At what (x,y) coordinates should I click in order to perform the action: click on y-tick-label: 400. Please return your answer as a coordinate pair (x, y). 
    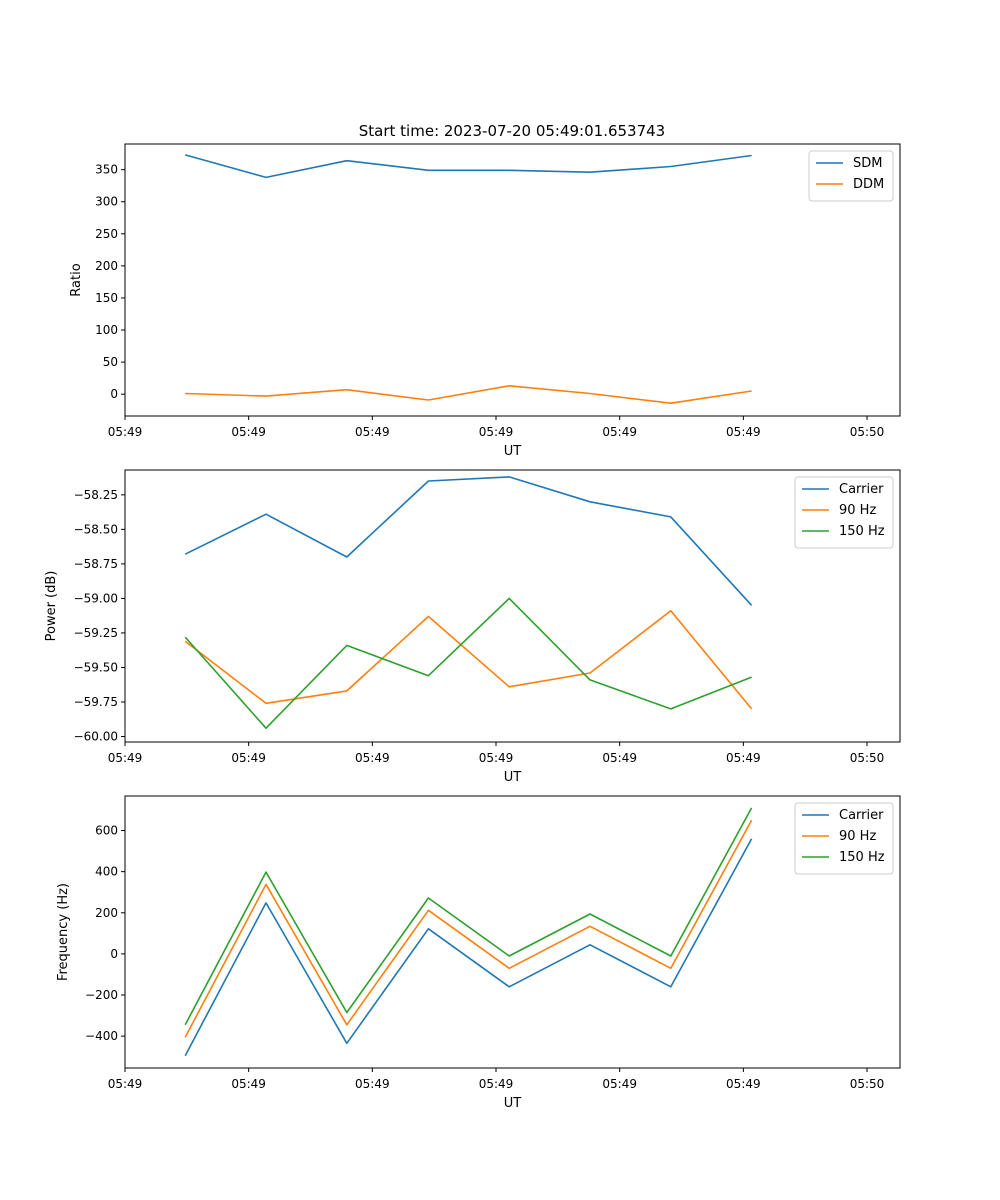
    Looking at the image, I should click on (106, 872).